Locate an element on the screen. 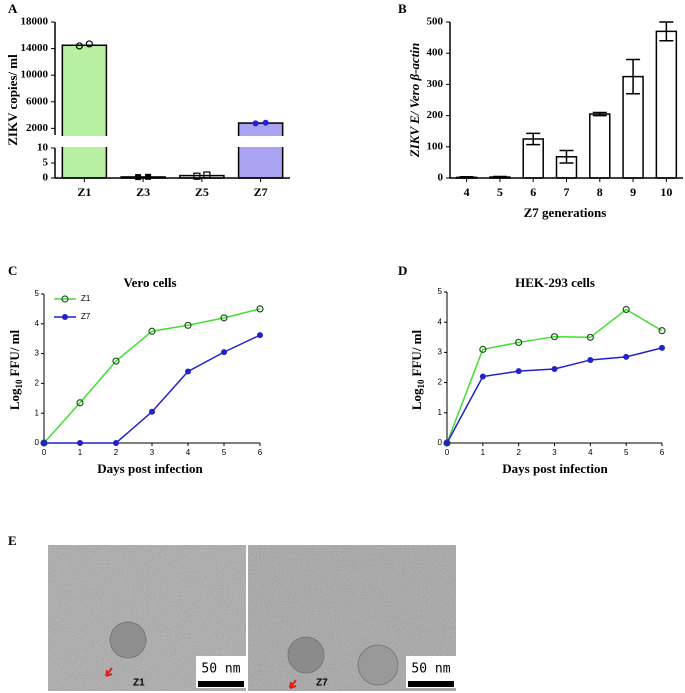  axis-break is located at coordinates (169, 141).